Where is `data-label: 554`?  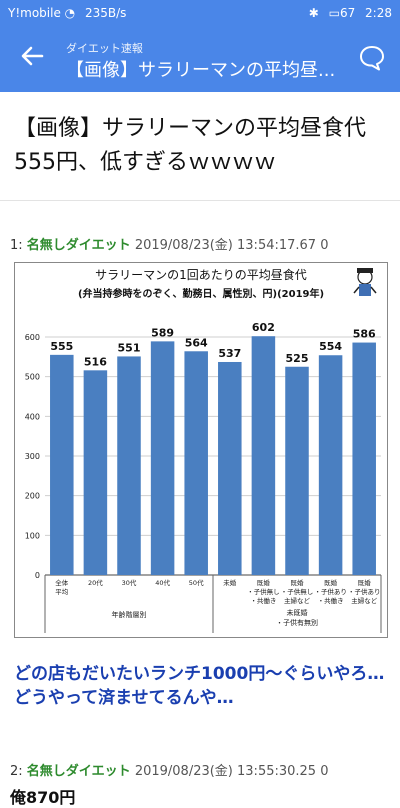
data-label: 554 is located at coordinates (330, 346).